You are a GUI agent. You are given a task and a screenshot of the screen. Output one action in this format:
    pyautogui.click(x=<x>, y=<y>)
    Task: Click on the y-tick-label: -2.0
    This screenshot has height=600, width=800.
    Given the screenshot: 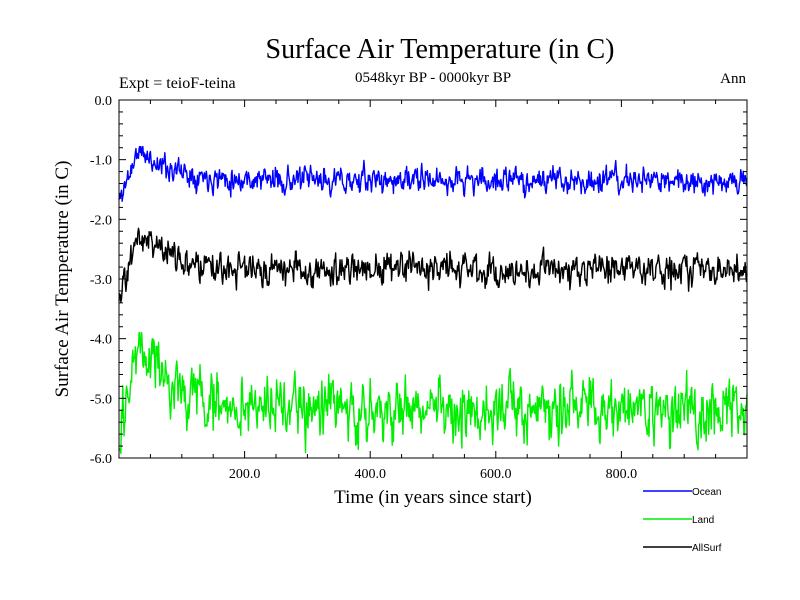 What is the action you would take?
    pyautogui.click(x=101, y=220)
    